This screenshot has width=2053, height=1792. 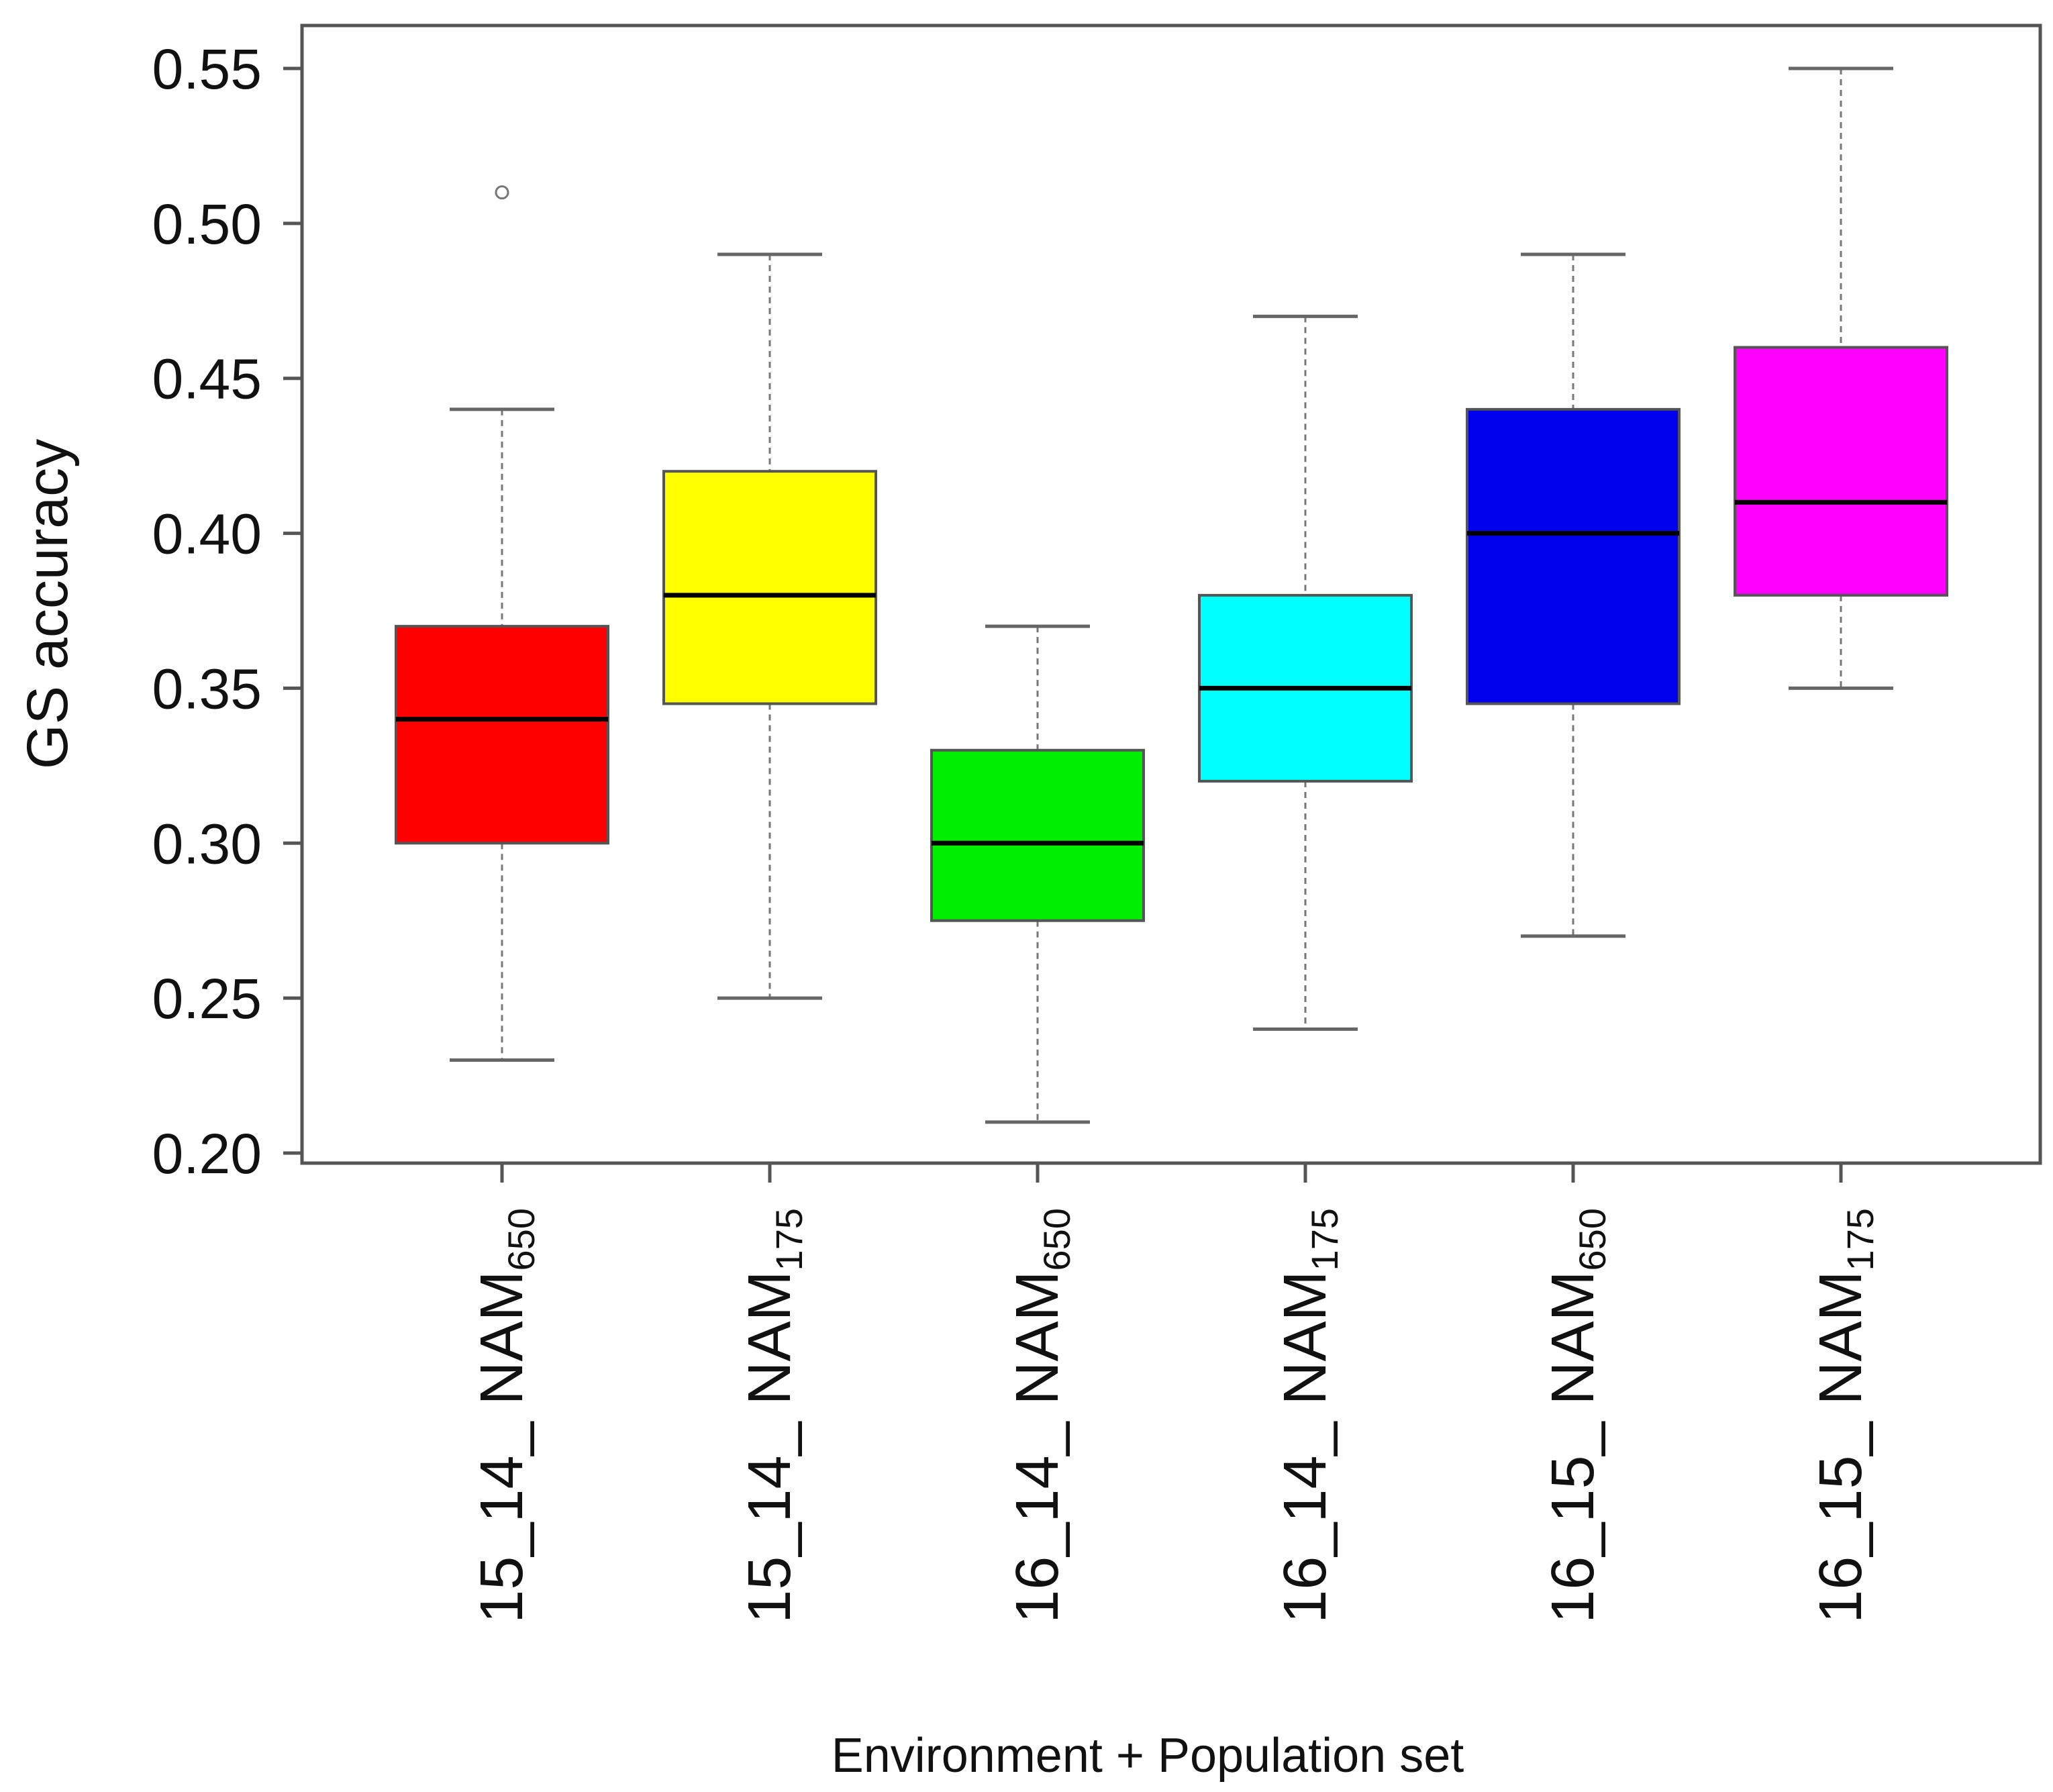 What do you see at coordinates (773, 1416) in the screenshot?
I see `x-tick-label: 15_14_ NAM175` at bounding box center [773, 1416].